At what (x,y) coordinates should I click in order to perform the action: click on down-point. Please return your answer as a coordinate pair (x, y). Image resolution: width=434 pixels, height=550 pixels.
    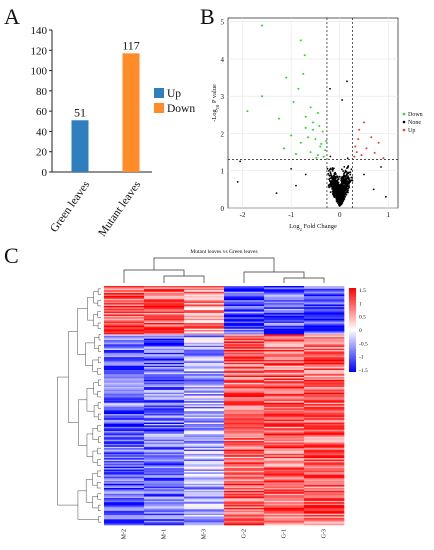
    Looking at the image, I should click on (262, 25).